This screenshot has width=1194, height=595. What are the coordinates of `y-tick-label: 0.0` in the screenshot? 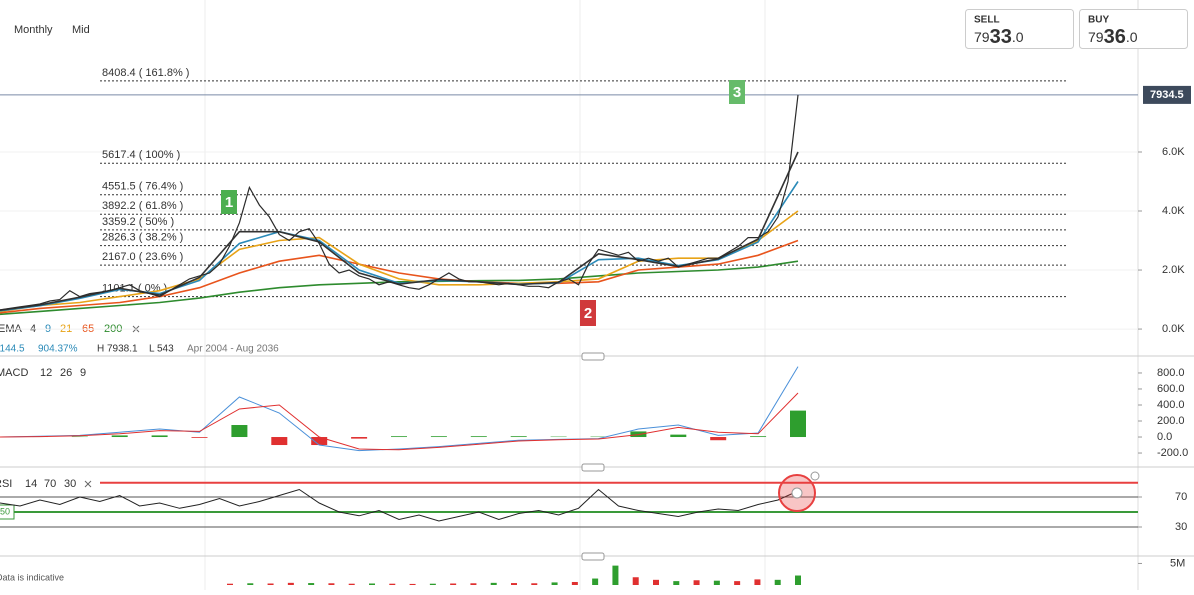 It's located at (1164, 437).